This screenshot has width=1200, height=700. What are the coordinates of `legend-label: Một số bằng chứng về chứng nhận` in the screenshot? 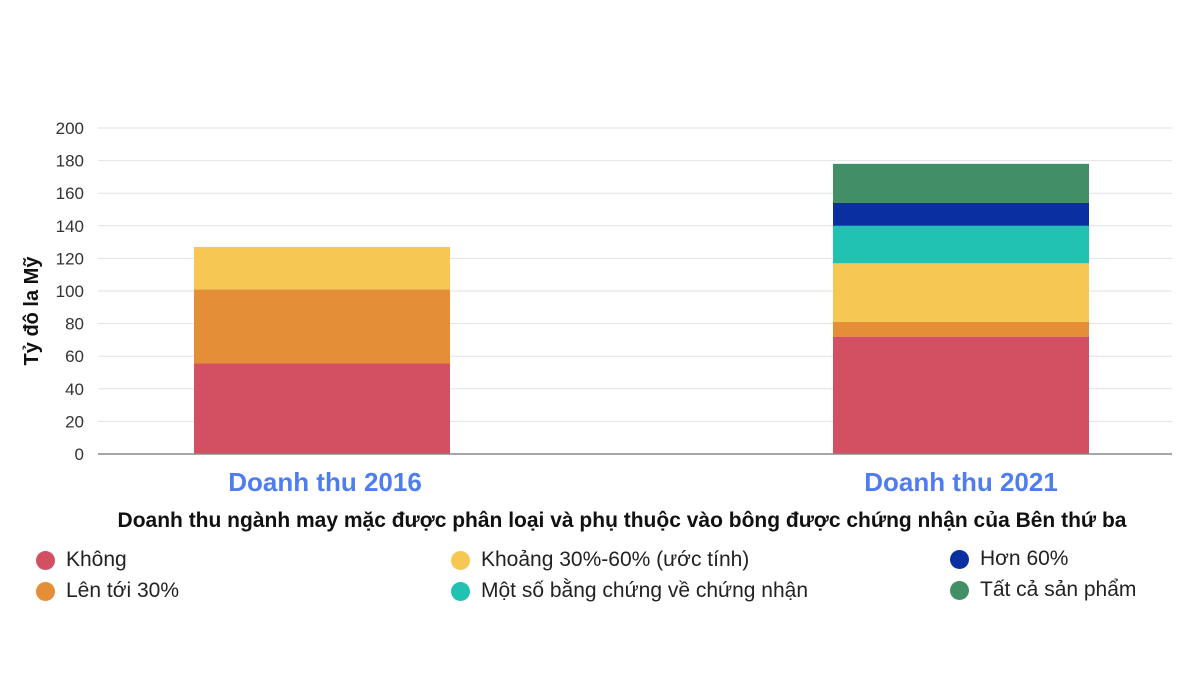 It's located at (644, 590).